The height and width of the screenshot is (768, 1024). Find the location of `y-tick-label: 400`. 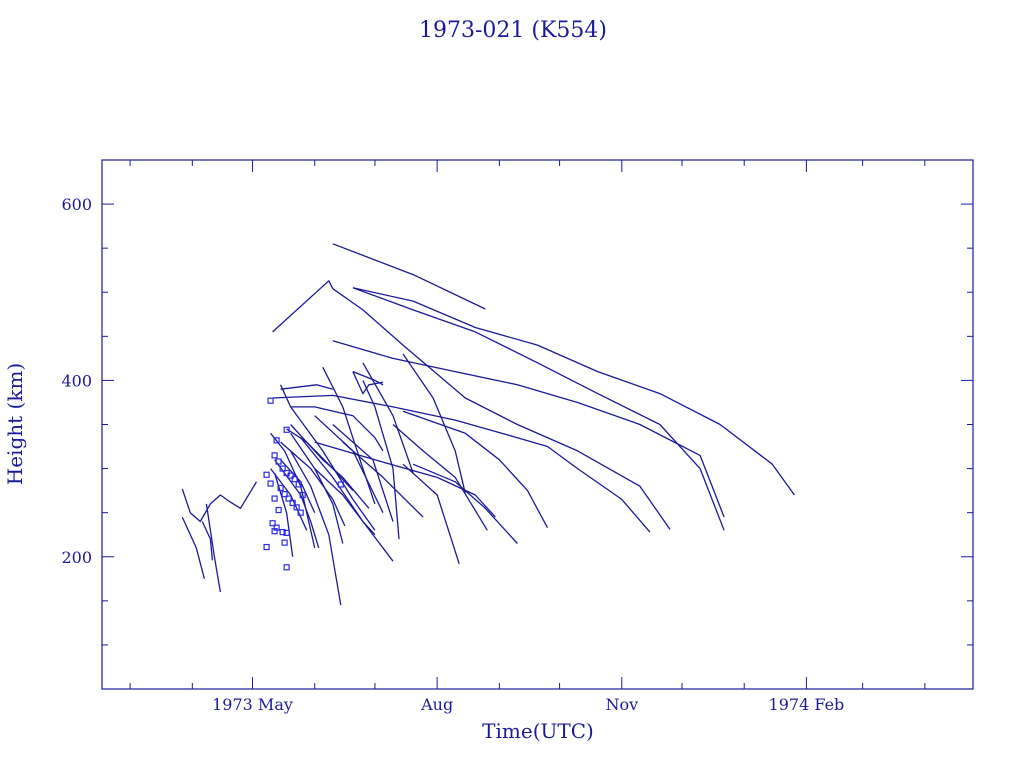

y-tick-label: 400 is located at coordinates (76, 380).